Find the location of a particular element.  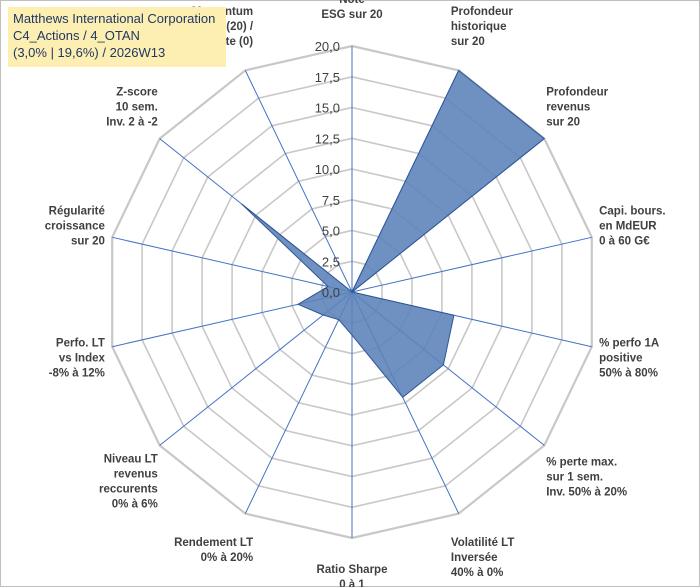

axis-label-line: Volatilité LT is located at coordinates (482, 543).